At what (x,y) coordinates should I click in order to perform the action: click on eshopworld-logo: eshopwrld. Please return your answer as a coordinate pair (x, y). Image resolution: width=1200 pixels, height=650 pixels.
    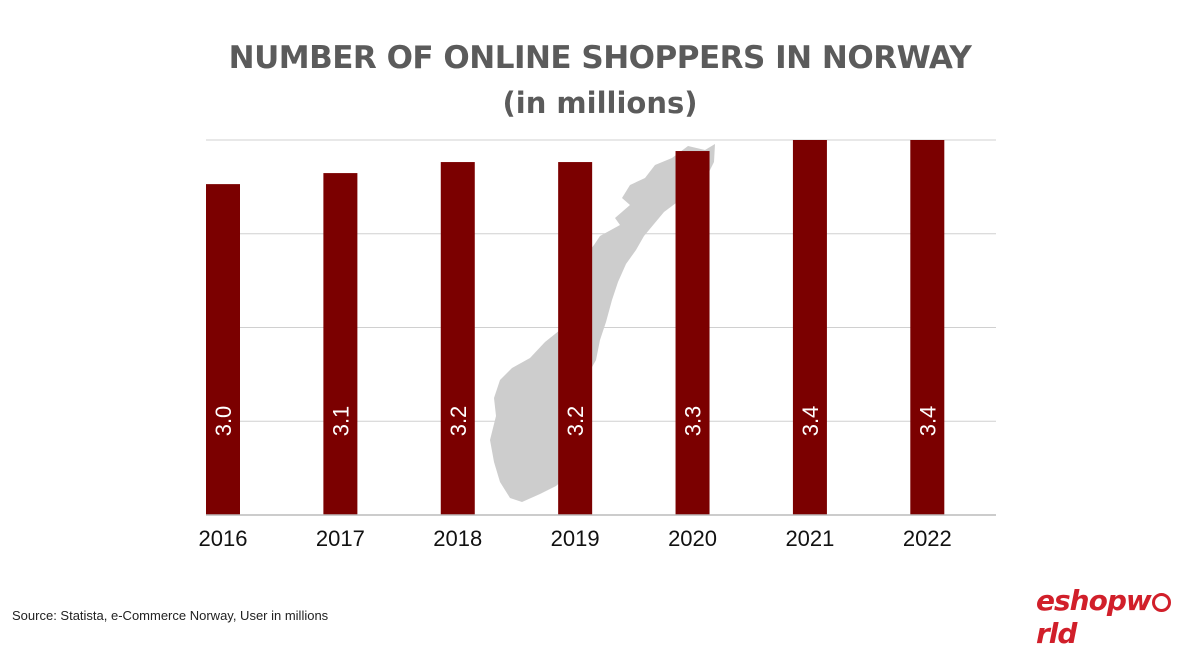
    Looking at the image, I should click on (1118, 617).